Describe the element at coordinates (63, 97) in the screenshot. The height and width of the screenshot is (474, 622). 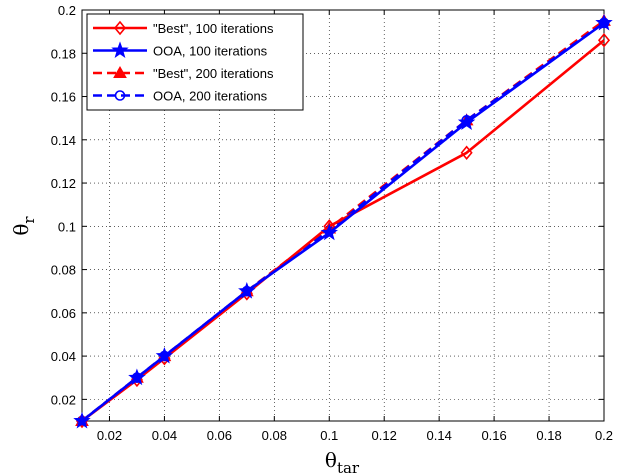
I see `y-tick-label: 0.16` at that location.